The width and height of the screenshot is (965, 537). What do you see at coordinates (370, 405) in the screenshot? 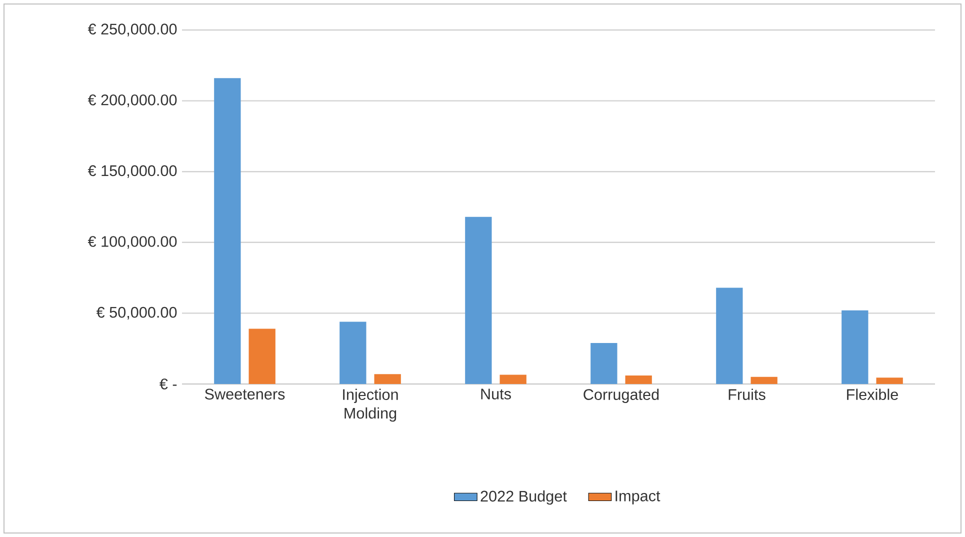
I see `x-tick-label: Injection Molding` at bounding box center [370, 405].